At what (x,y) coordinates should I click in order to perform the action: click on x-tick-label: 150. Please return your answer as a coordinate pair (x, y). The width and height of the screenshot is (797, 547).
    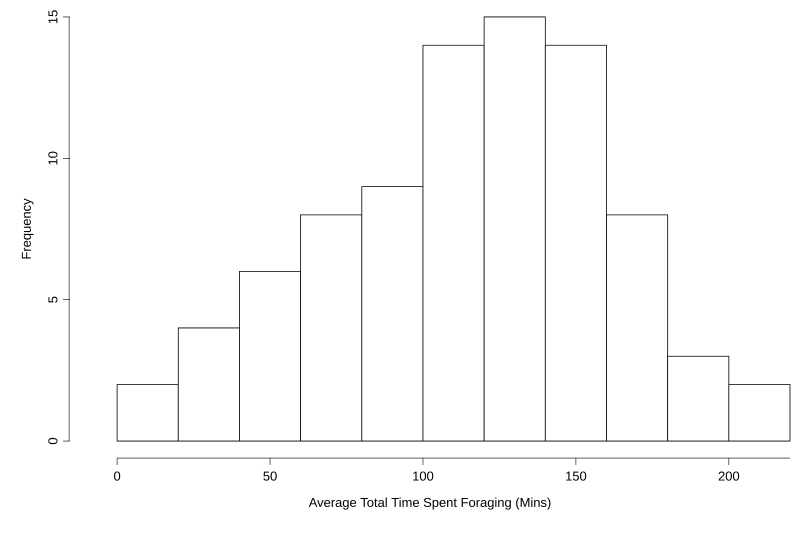
    Looking at the image, I should click on (576, 476).